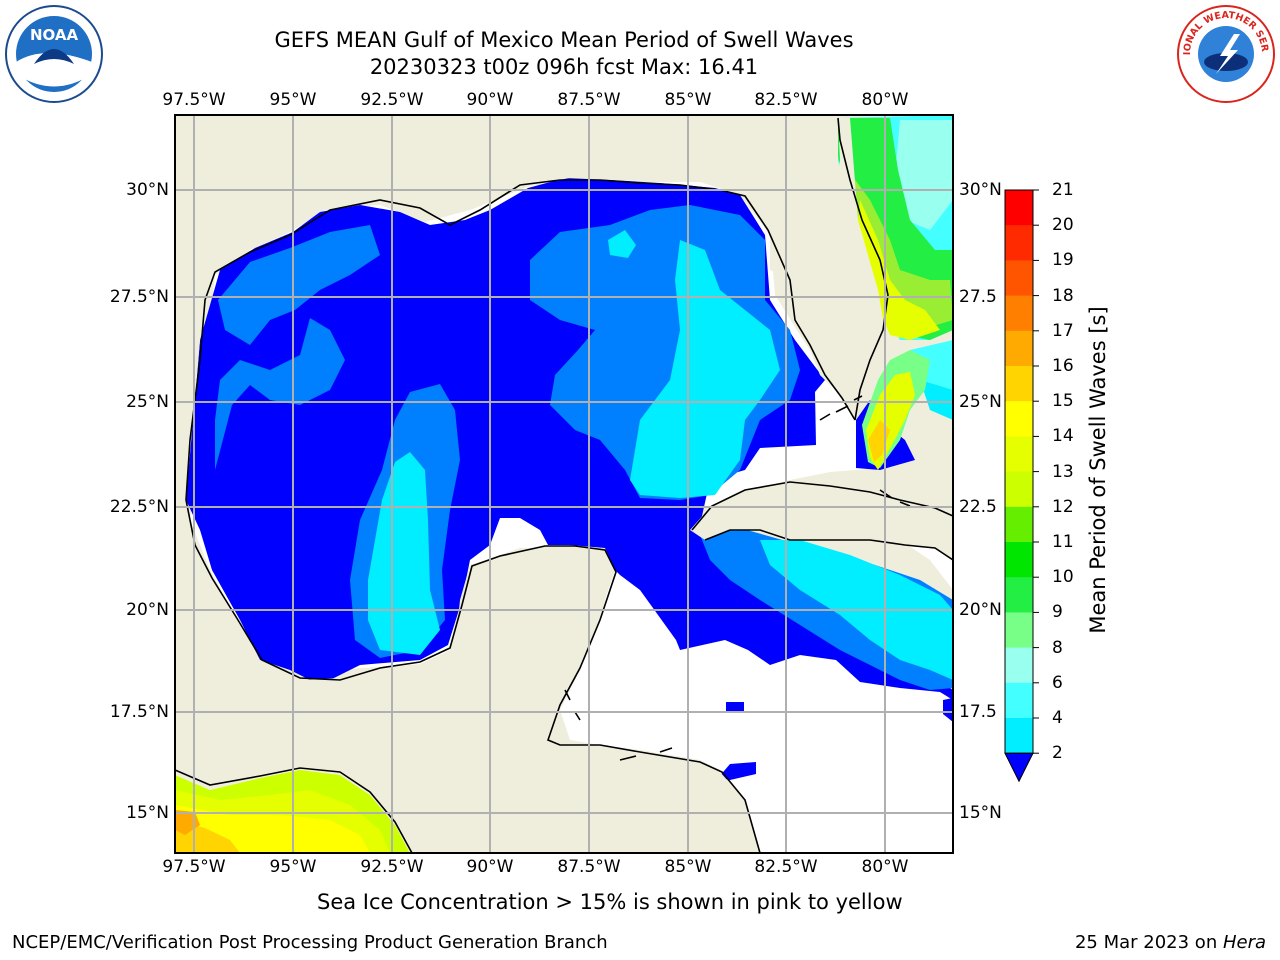 The image size is (1280, 960). Describe the element at coordinates (1063, 506) in the screenshot. I see `colorbar-tick-label: 12` at that location.